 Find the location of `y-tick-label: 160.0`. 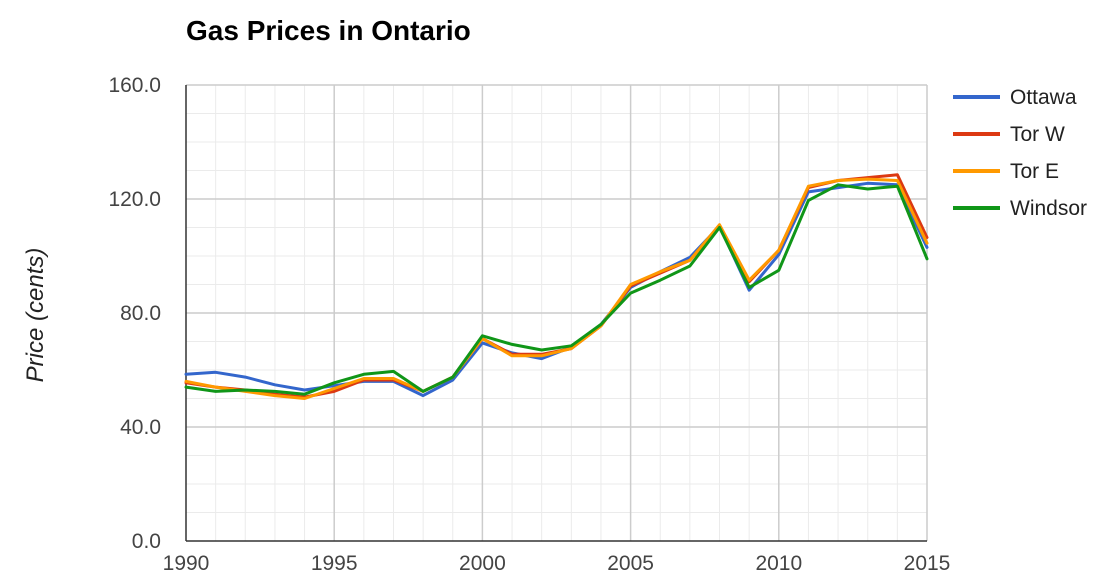

y-tick-label: 160.0 is located at coordinates (134, 85).